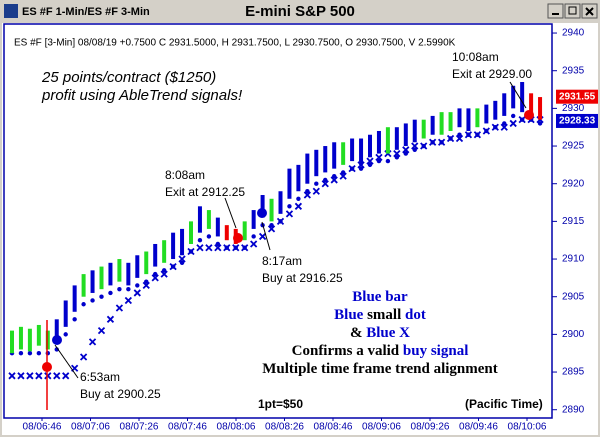 The height and width of the screenshot is (437, 600). Describe the element at coordinates (300, 11) in the screenshot. I see `window-title: E-mini S&P 500` at that location.